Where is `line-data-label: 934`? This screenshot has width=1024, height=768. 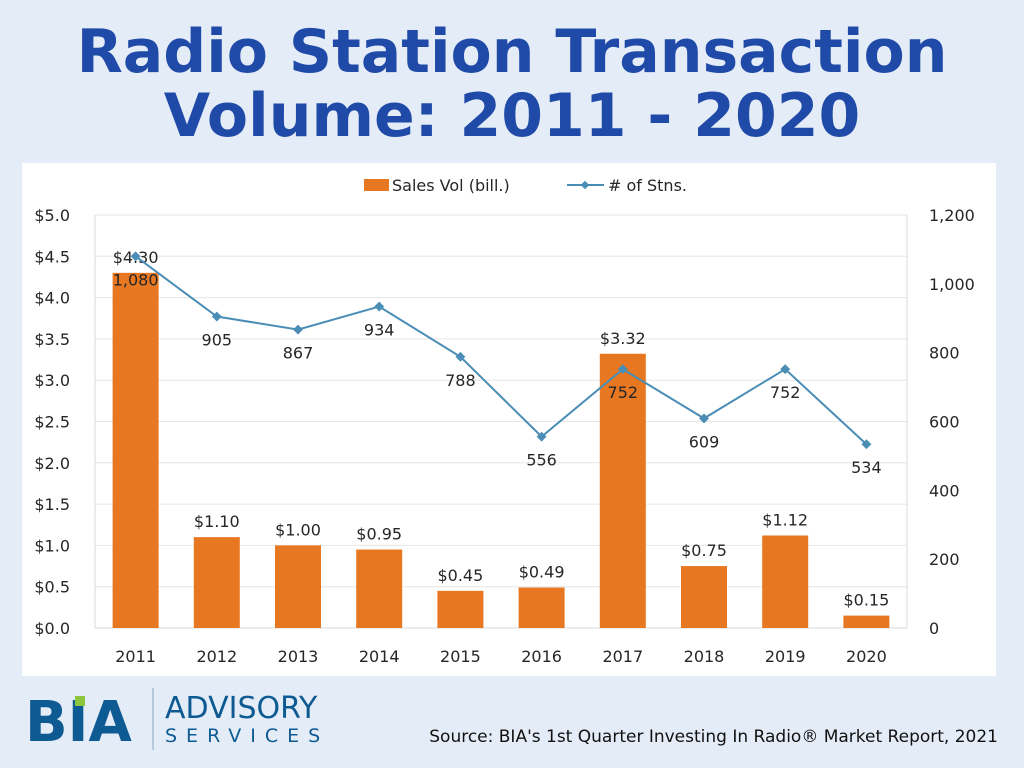
line-data-label: 934 is located at coordinates (379, 330).